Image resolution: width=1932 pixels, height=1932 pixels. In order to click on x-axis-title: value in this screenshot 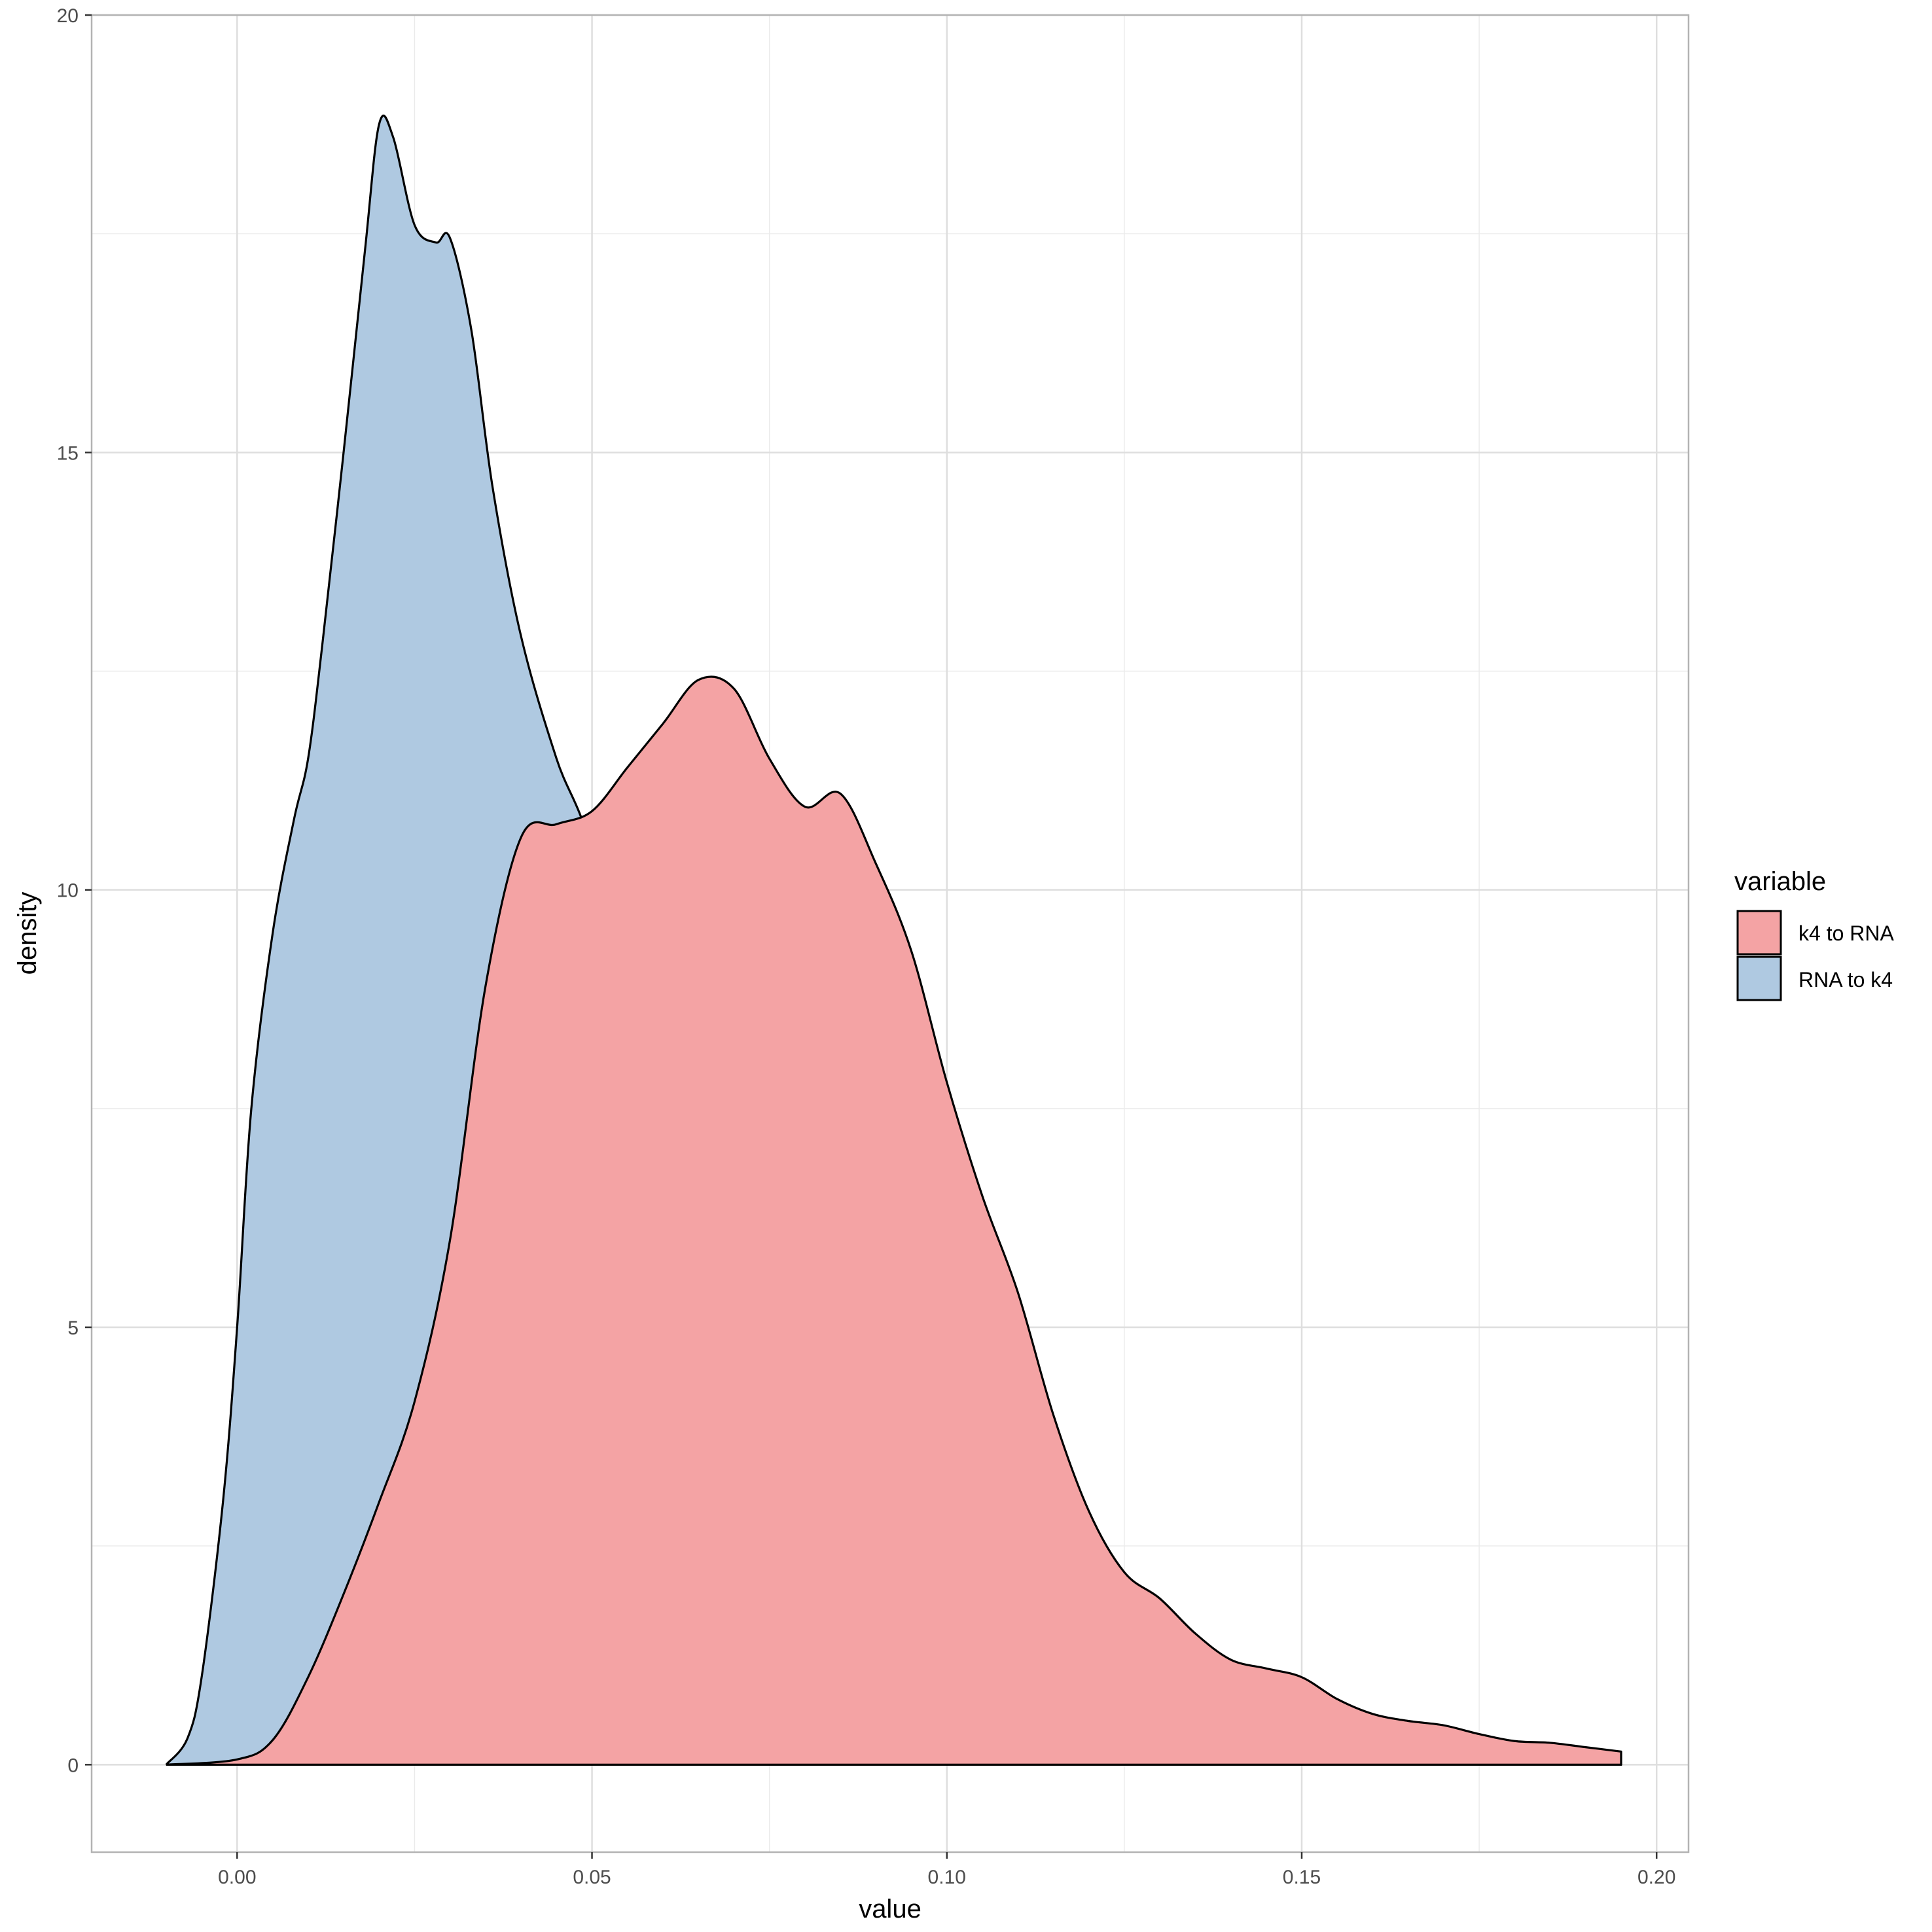, I will do `click(890, 1909)`.